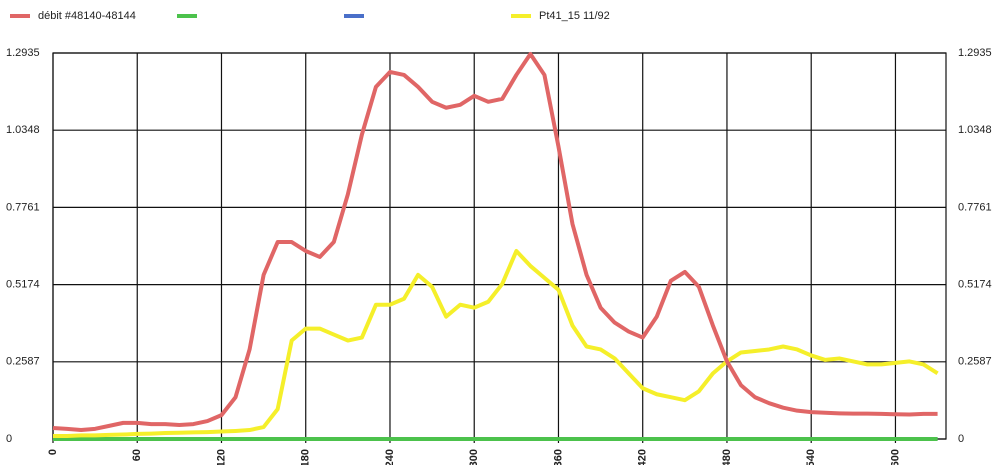 The image size is (992, 465). What do you see at coordinates (23, 285) in the screenshot?
I see `y-tick-label: 0.5174` at bounding box center [23, 285].